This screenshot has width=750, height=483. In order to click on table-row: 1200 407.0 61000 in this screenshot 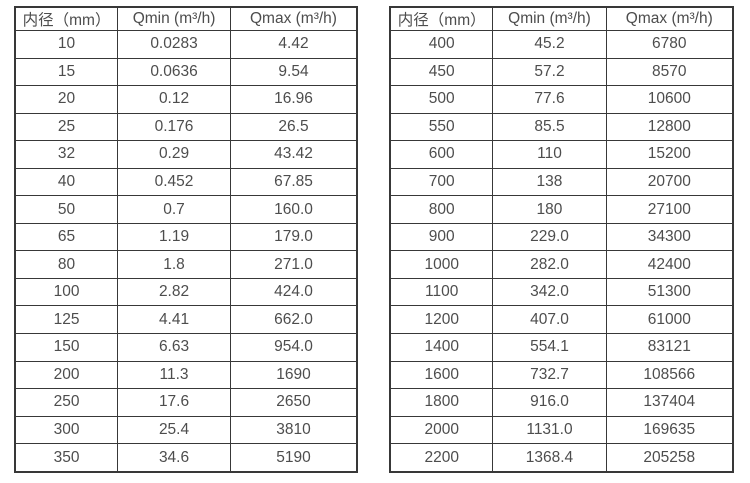, I will do `click(561, 320)`.